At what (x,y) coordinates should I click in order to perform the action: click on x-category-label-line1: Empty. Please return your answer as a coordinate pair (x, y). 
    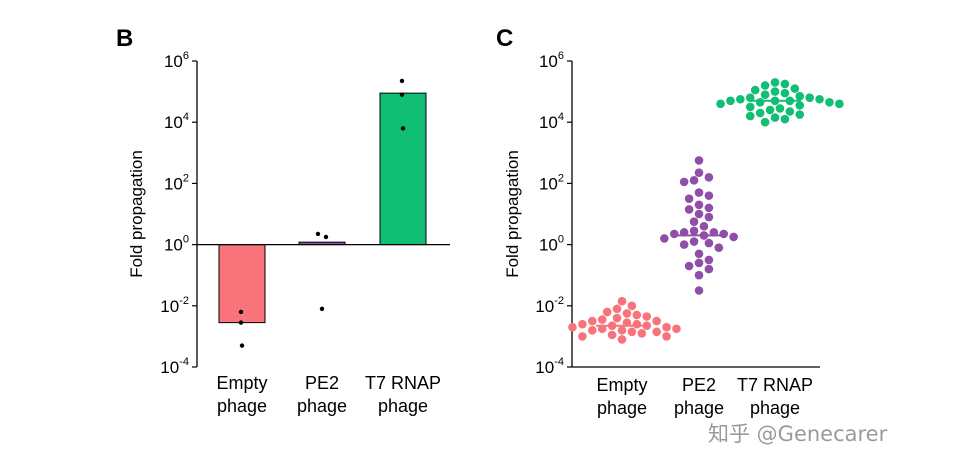
    Looking at the image, I should click on (241, 383).